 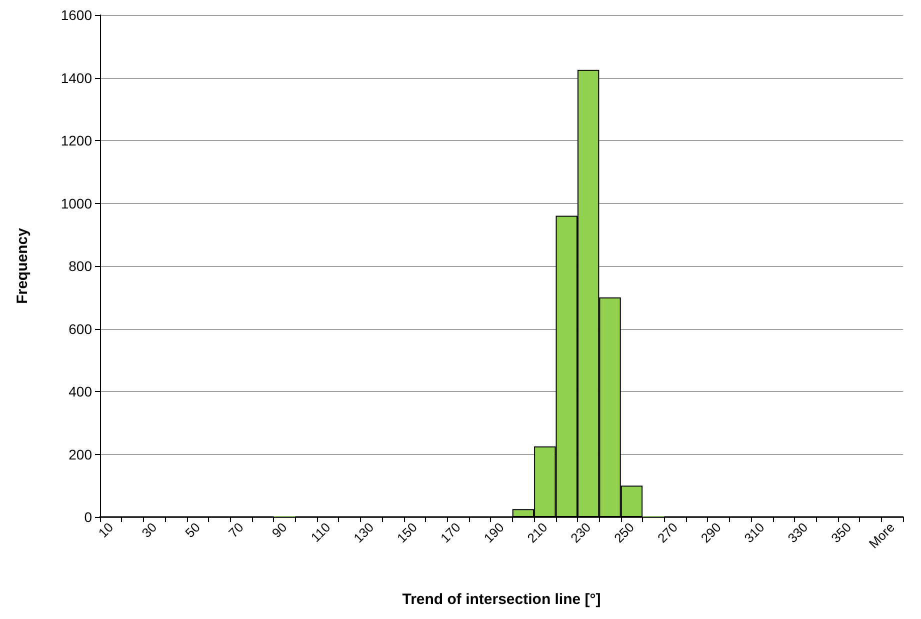 What do you see at coordinates (493, 533) in the screenshot?
I see `x-tick-label: 190` at bounding box center [493, 533].